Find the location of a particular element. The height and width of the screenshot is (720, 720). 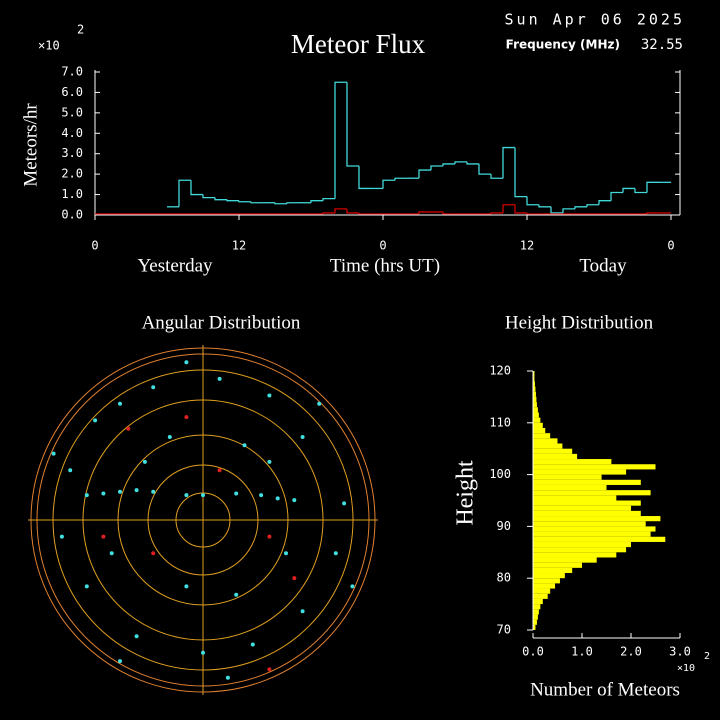

frequency: 32.55 is located at coordinates (662, 45).